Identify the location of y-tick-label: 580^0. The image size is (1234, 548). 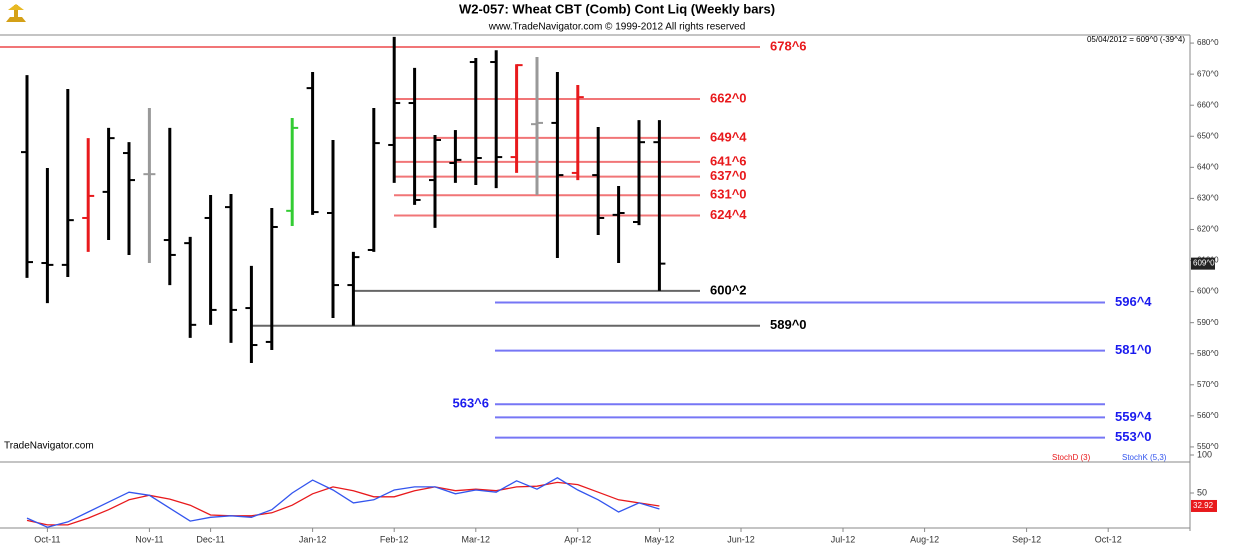
(1208, 353).